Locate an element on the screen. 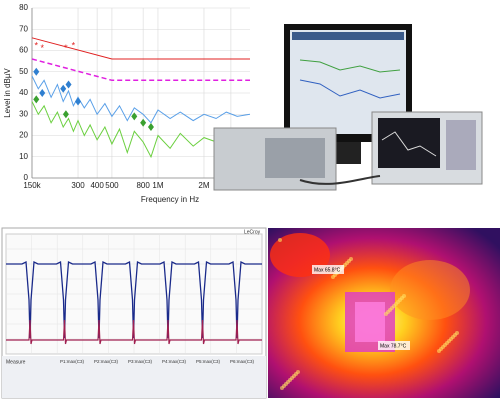 The width and height of the screenshot is (500, 405). scope-param: P5:max(C3) is located at coordinates (208, 361).